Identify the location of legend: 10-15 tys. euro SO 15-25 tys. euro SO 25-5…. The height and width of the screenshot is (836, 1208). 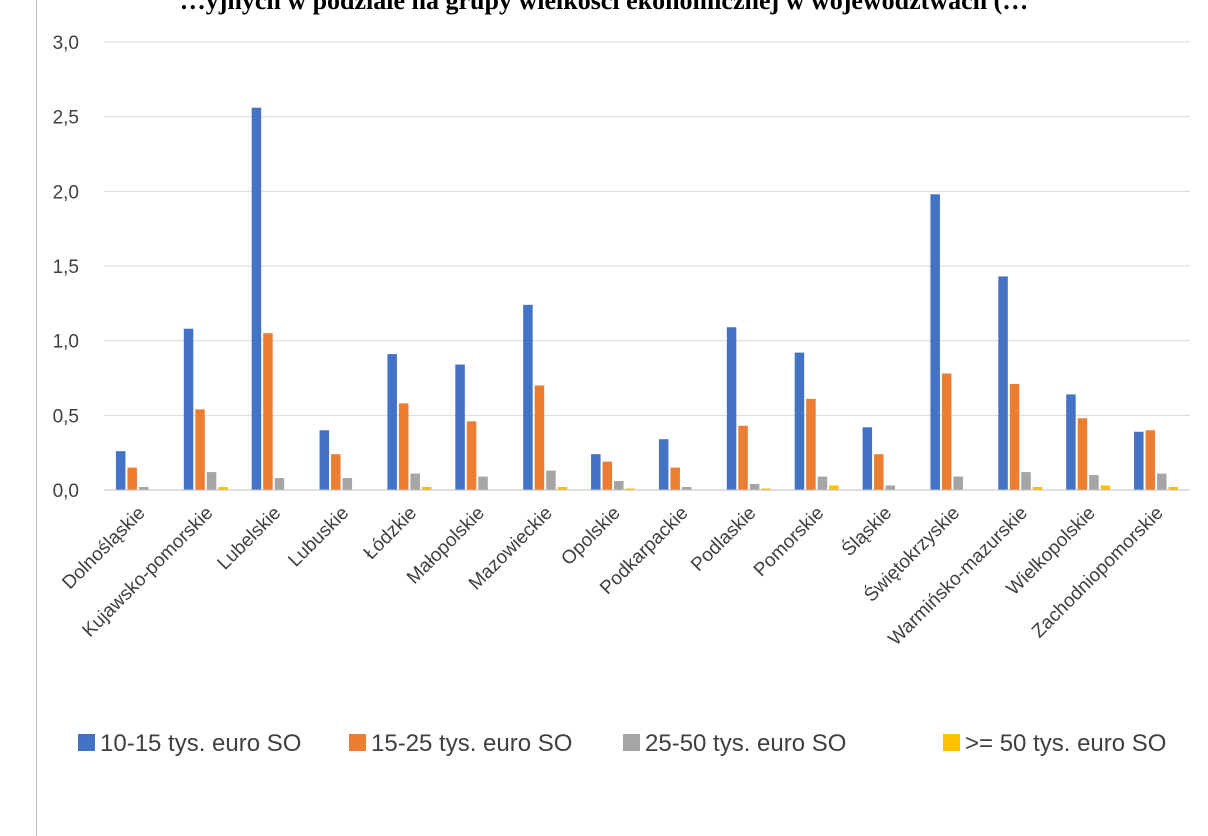
(622, 743).